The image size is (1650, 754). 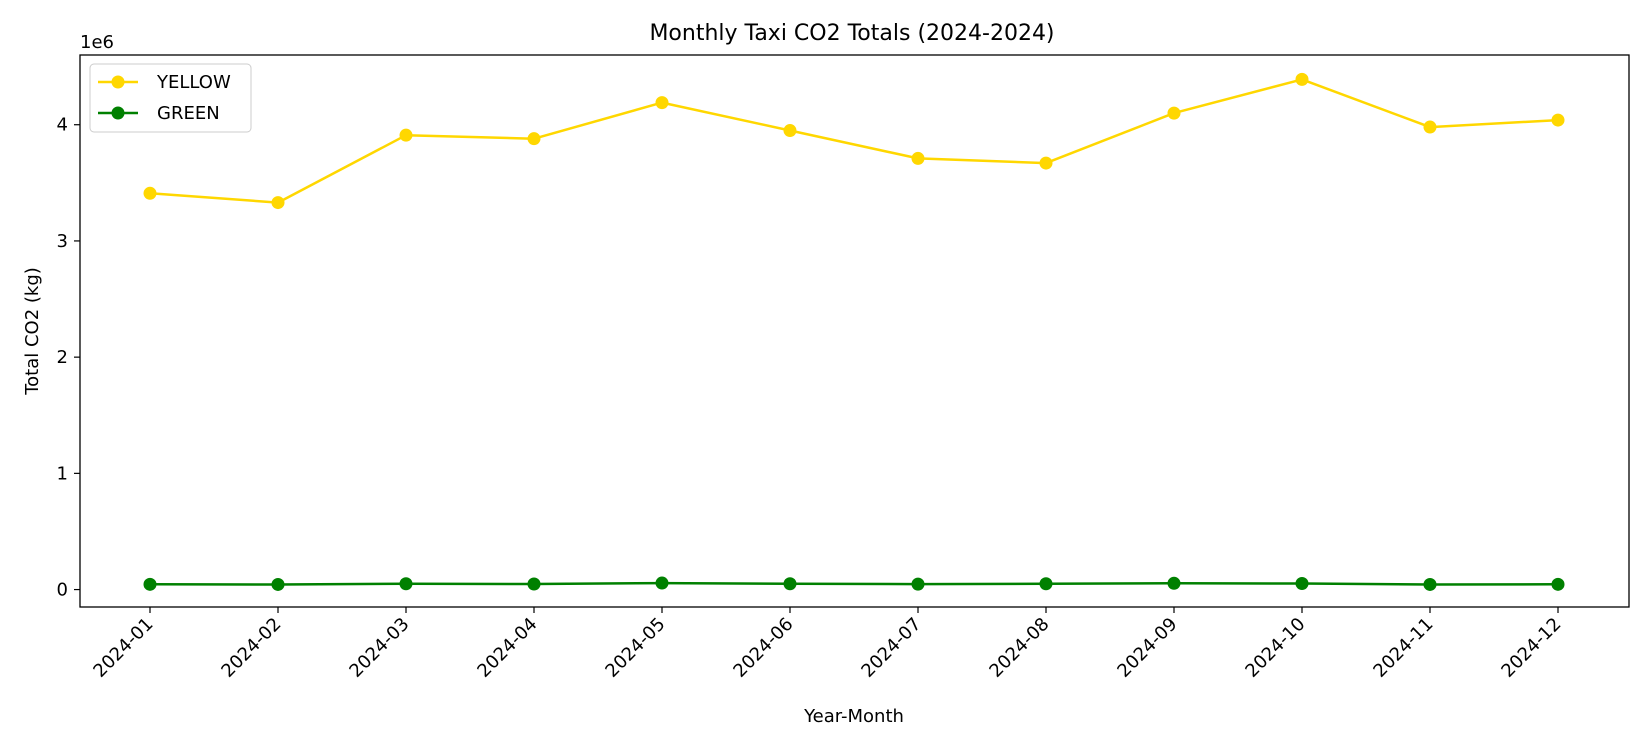 I want to click on chart-title: Monthly Taxi CO2 Totals (2024-2024), so click(x=851, y=33).